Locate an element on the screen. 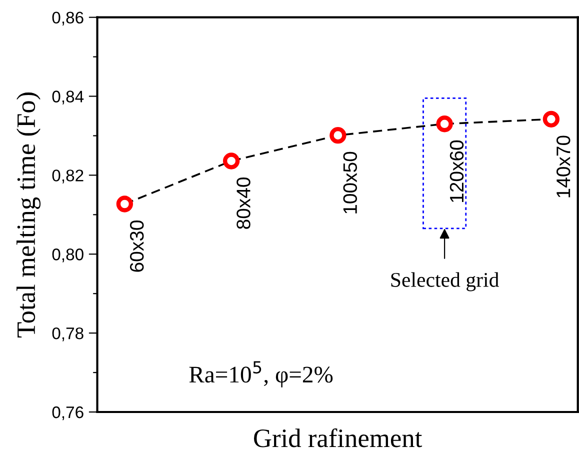  y-axis-title: Total melting time (Fo) is located at coordinates (28, 215).